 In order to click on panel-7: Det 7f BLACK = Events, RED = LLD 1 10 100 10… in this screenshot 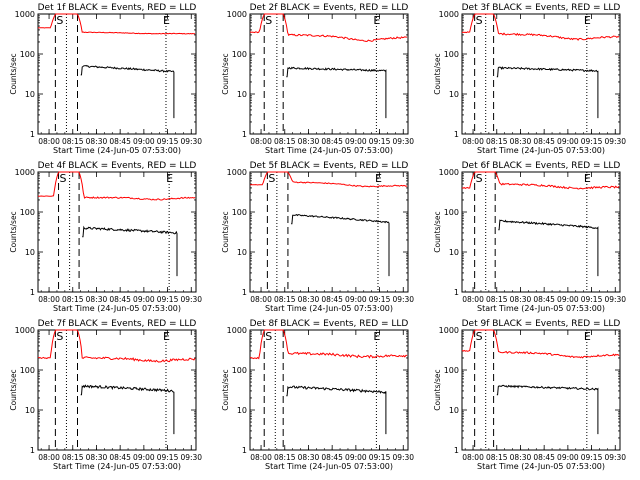, I will do `click(105, 395)`.